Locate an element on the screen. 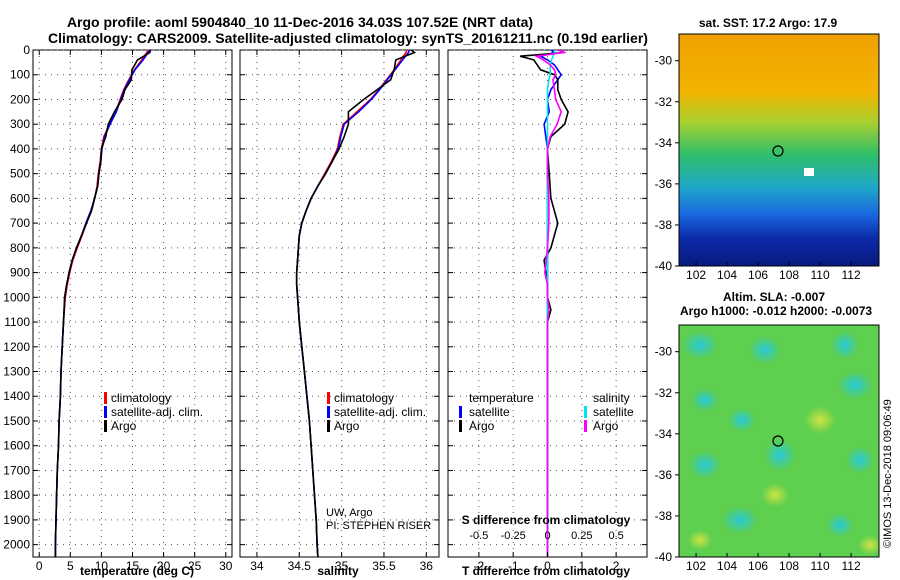 This screenshot has width=900, height=580. s-diff-tick-label: 0.25 is located at coordinates (581, 536).